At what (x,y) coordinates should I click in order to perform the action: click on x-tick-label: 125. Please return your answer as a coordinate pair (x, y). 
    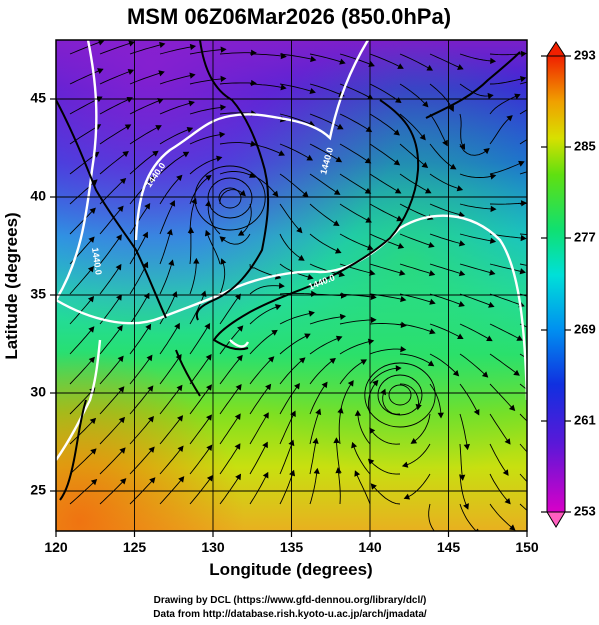
    Looking at the image, I should click on (135, 547).